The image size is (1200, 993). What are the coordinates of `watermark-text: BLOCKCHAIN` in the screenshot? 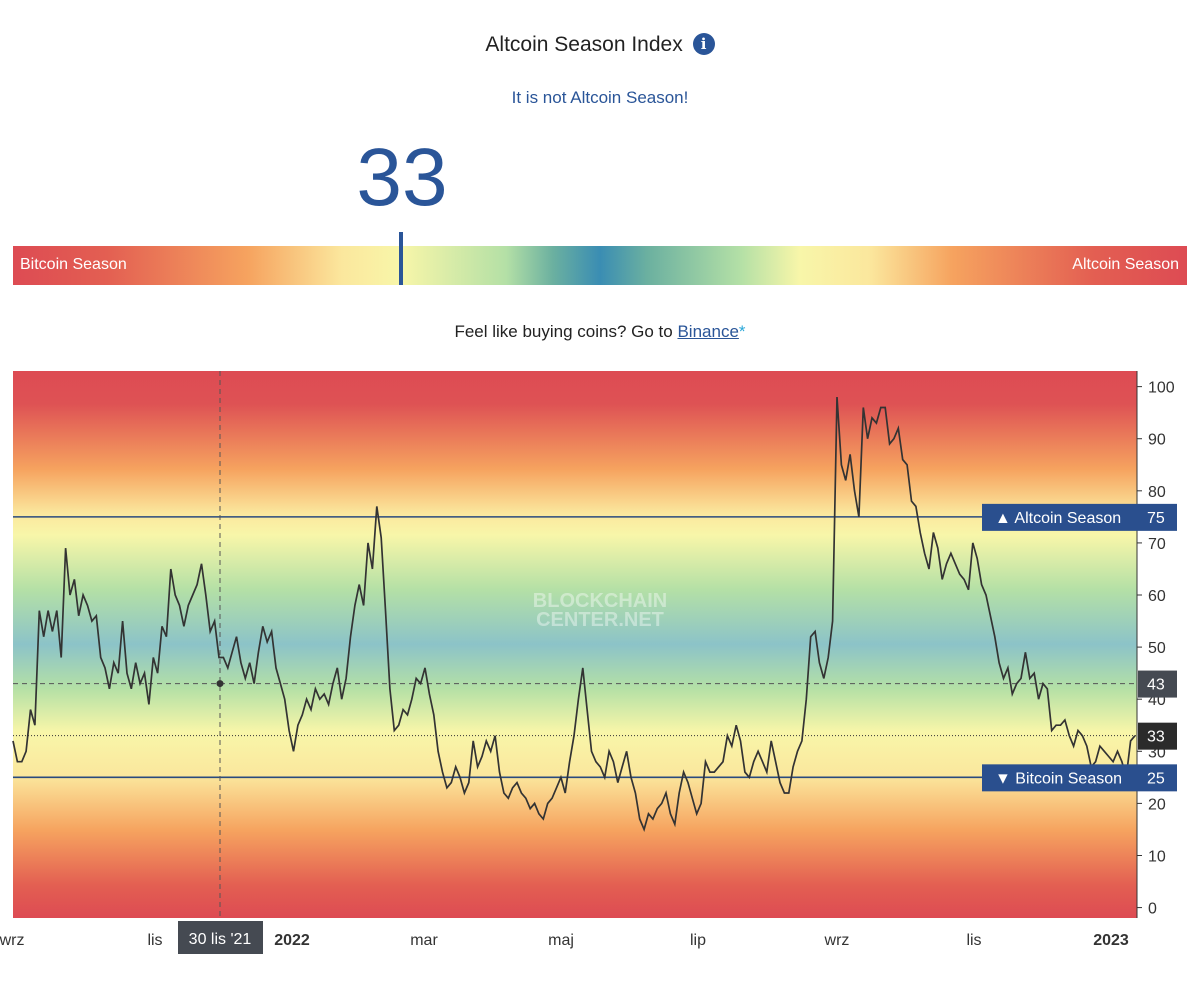 It's located at (600, 601).